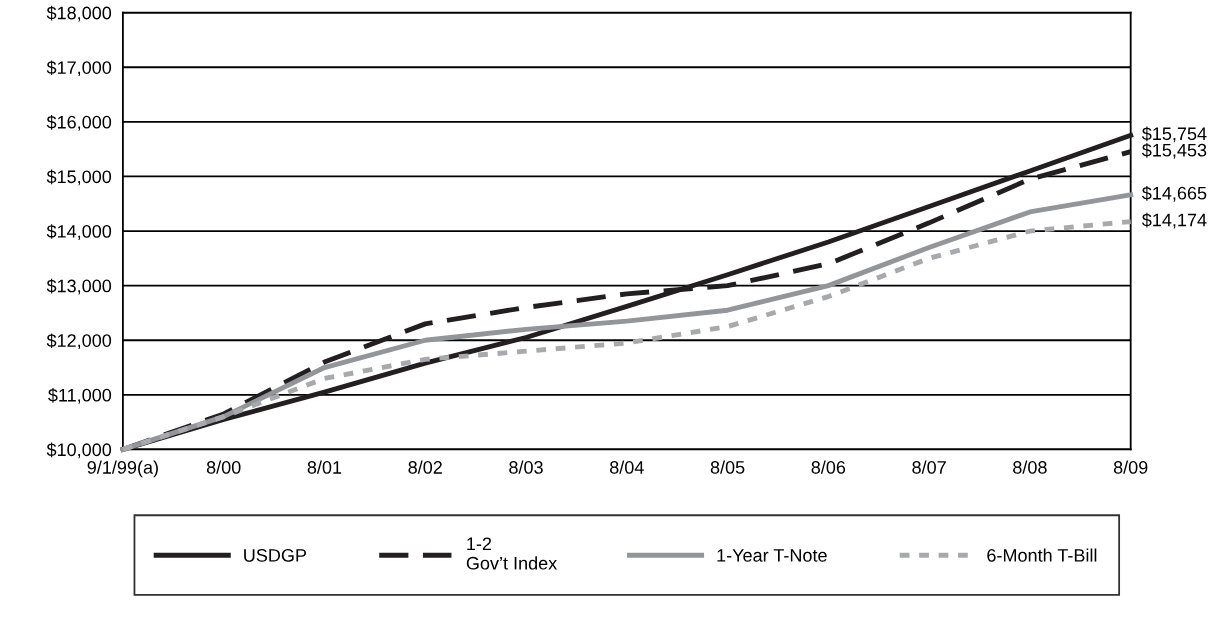 The height and width of the screenshot is (633, 1229). I want to click on x-tick-label: 8/04, so click(627, 467).